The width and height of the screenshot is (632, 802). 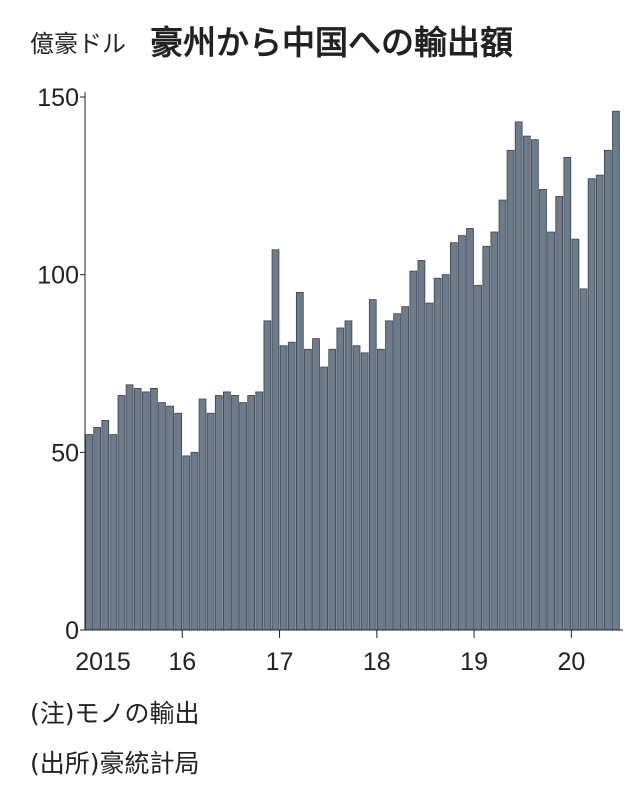 I want to click on y-tick-label: 150, so click(x=58, y=98).